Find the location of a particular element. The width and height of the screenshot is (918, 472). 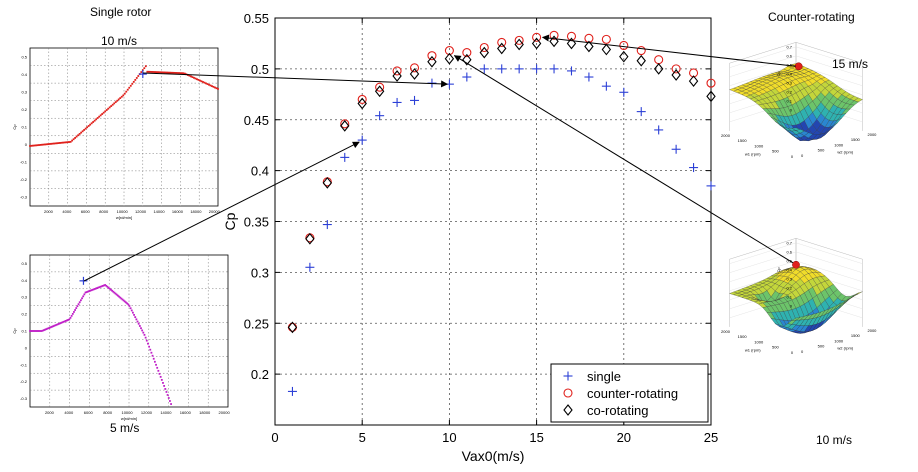

inset-x-tick-label: 6000 is located at coordinates (89, 412).